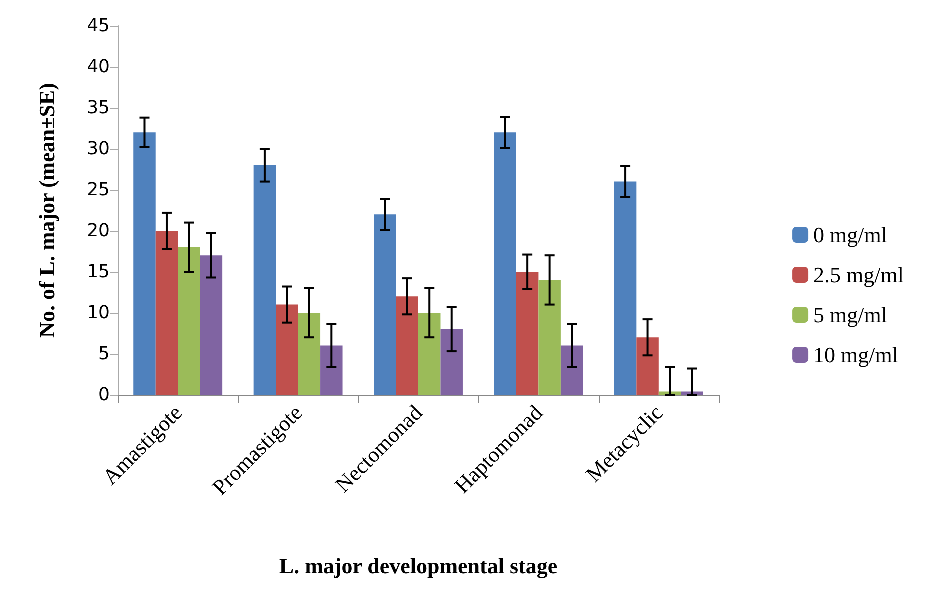  What do you see at coordinates (851, 315) in the screenshot?
I see `legend-label: 5 mg/ml` at bounding box center [851, 315].